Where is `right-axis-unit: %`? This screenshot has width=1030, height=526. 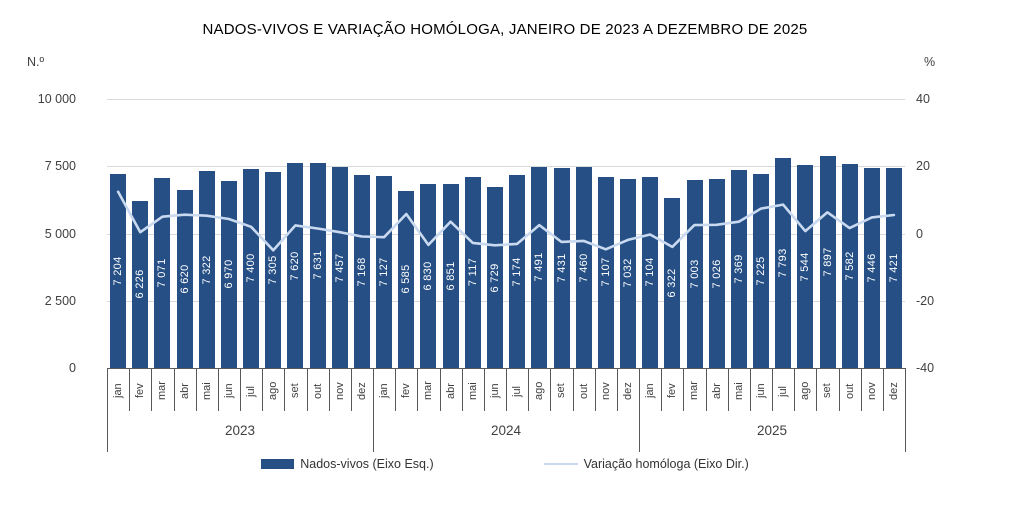
right-axis-unit: % is located at coordinates (930, 62).